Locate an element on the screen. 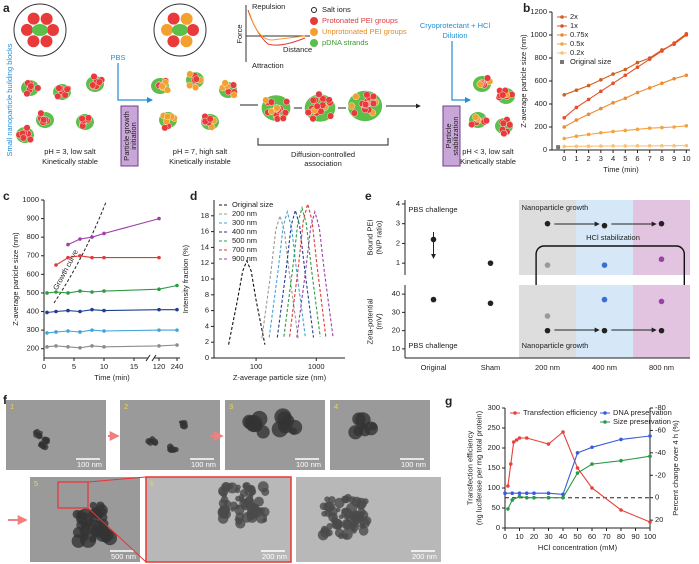 The width and height of the screenshot is (699, 564). y-tick-label: 300 is located at coordinates (32, 329).